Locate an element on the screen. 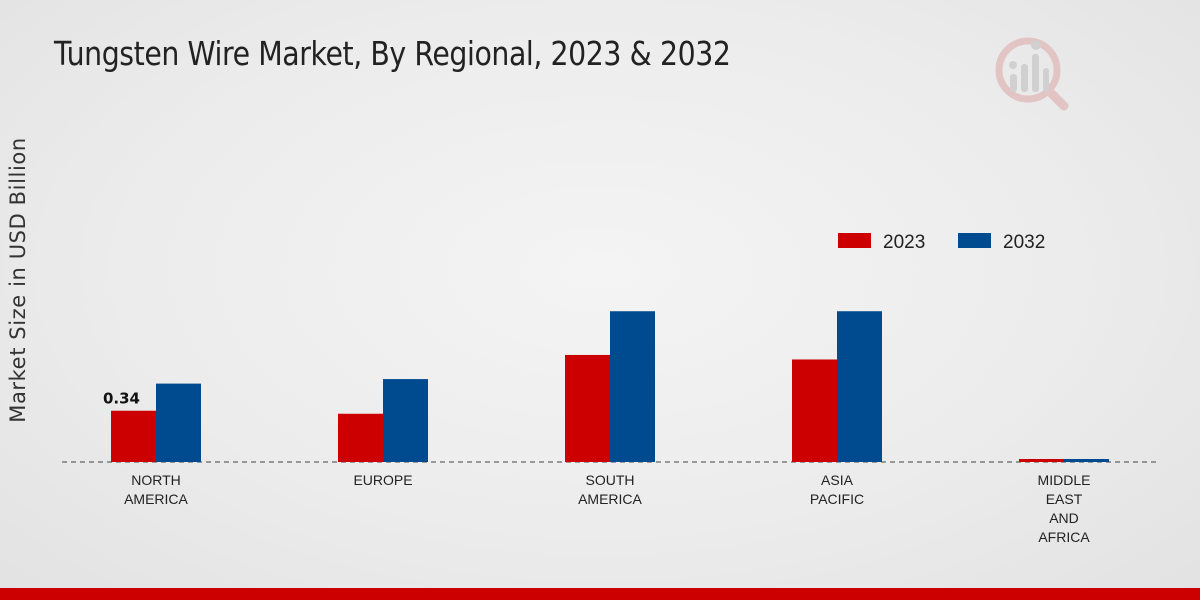 This screenshot has width=1200, height=600. x-tick-label: EUROPE is located at coordinates (382, 480).